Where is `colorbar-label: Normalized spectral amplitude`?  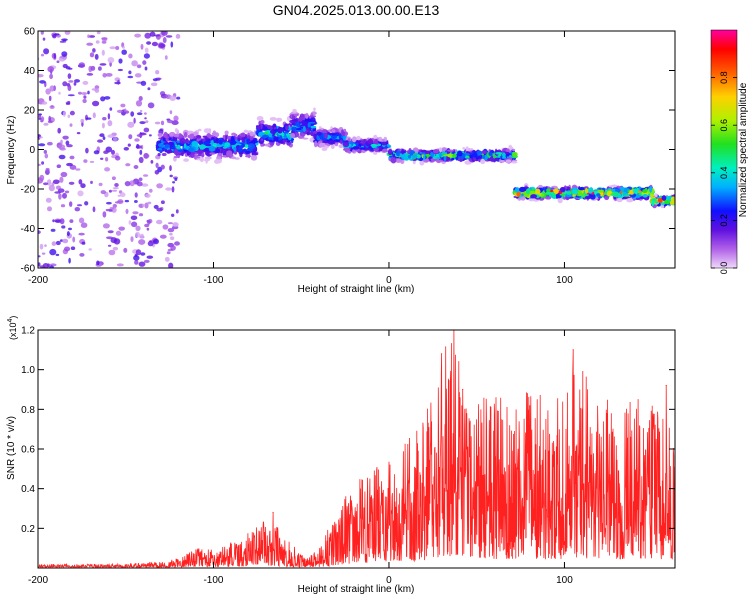
colorbar-label: Normalized spectral amplitude is located at coordinates (743, 149).